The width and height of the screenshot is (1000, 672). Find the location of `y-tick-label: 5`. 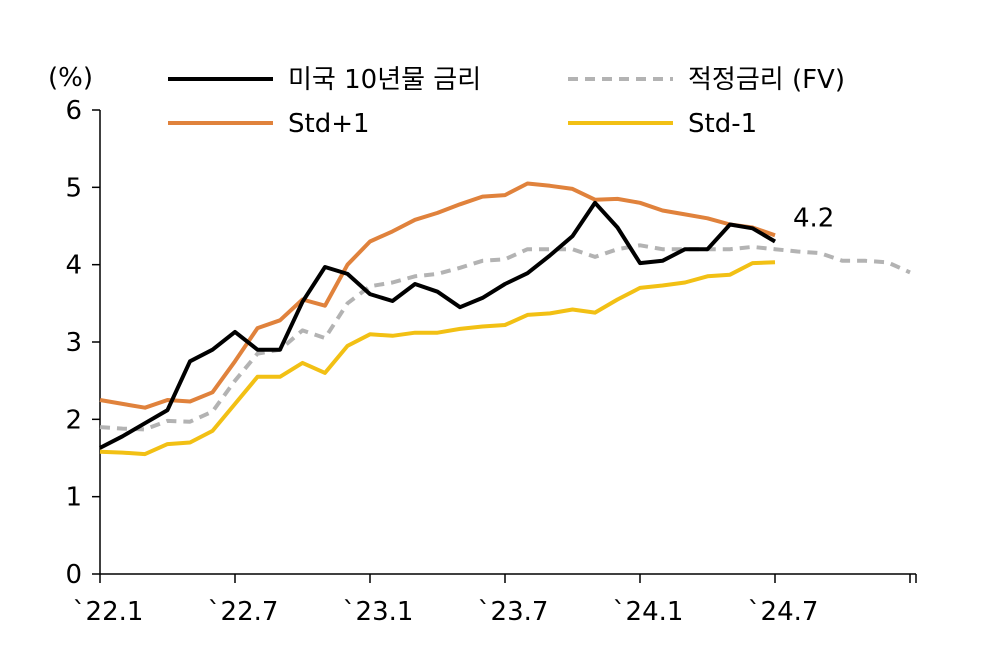

y-tick-label: 5 is located at coordinates (73, 188).